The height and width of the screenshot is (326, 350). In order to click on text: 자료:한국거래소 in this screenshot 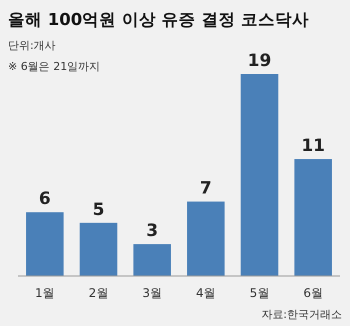, I will do `click(301, 314)`.